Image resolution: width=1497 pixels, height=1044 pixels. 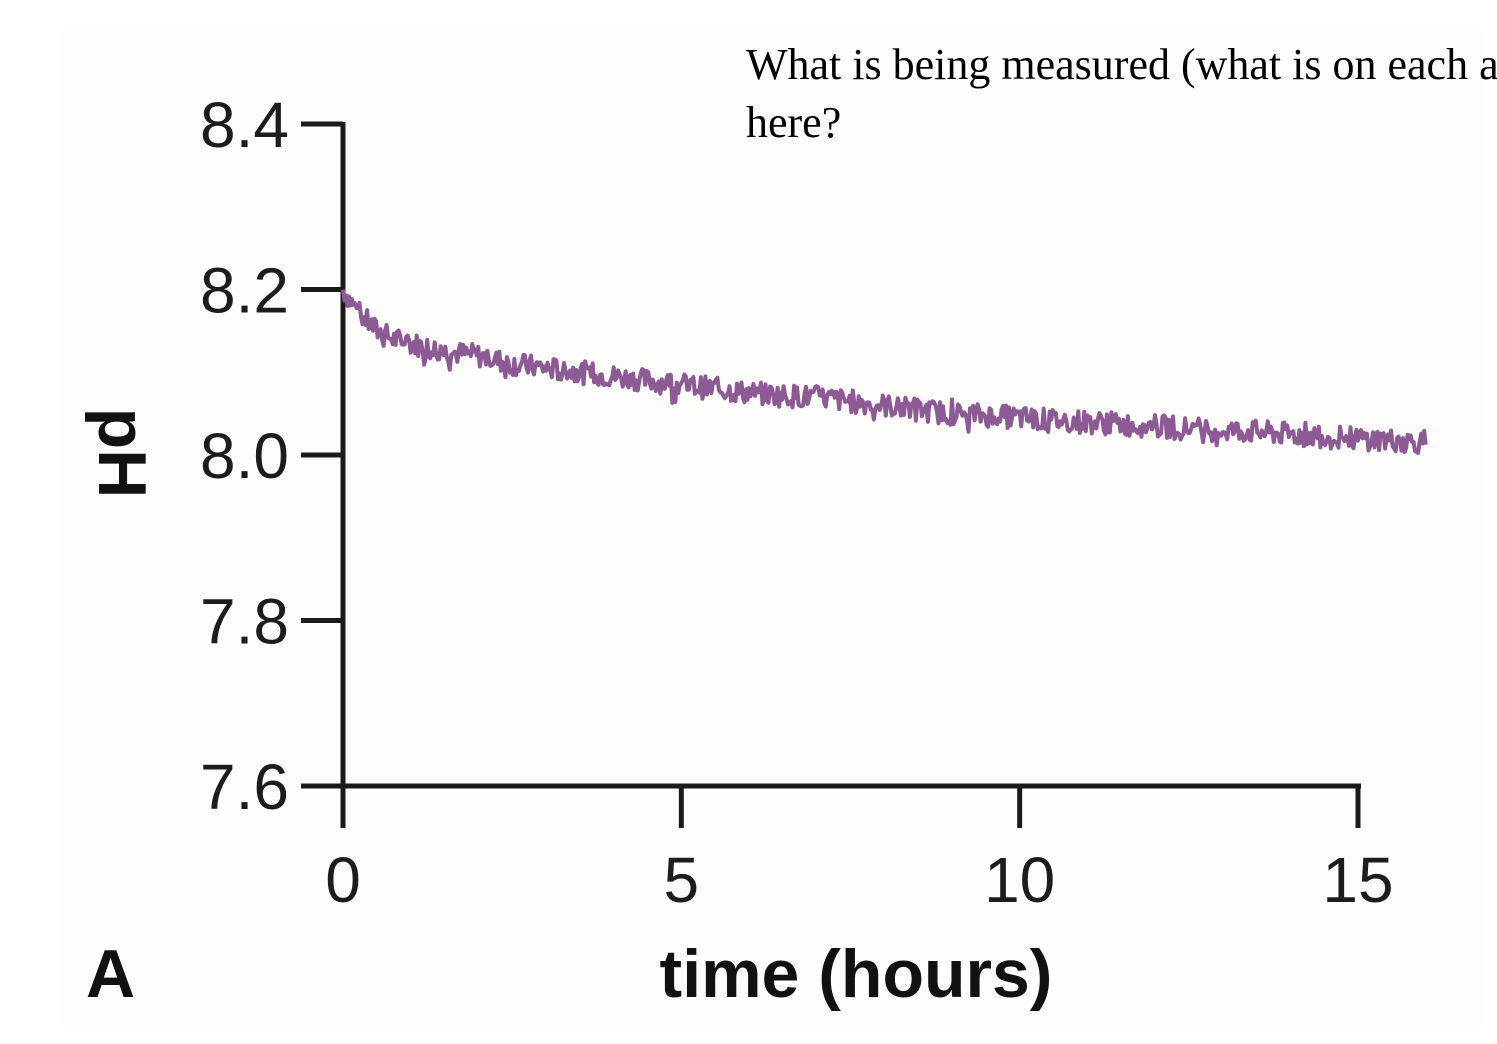 What do you see at coordinates (244, 787) in the screenshot?
I see `y-tick-label: 7.6` at bounding box center [244, 787].